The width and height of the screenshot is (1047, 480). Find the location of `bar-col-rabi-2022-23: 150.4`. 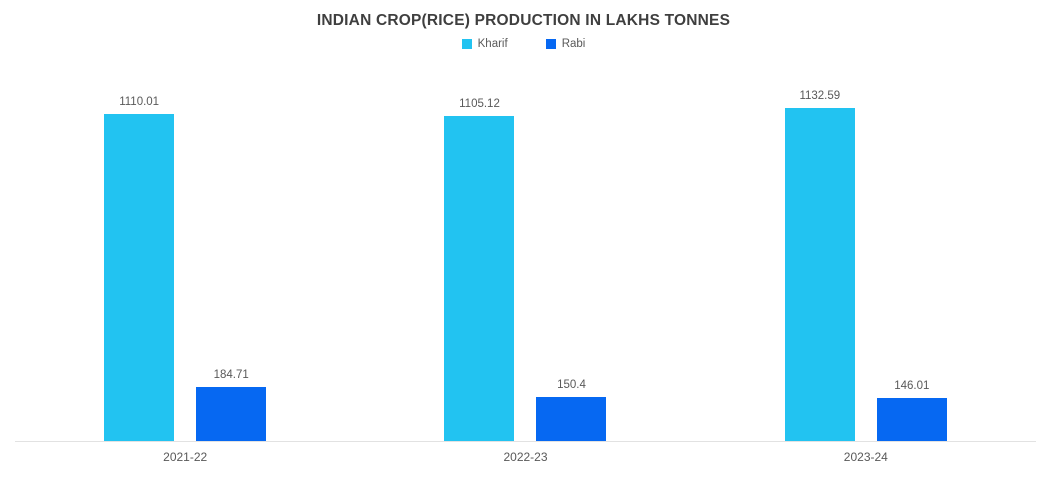

bar-col-rabi-2022-23: 150.4 is located at coordinates (571, 264).